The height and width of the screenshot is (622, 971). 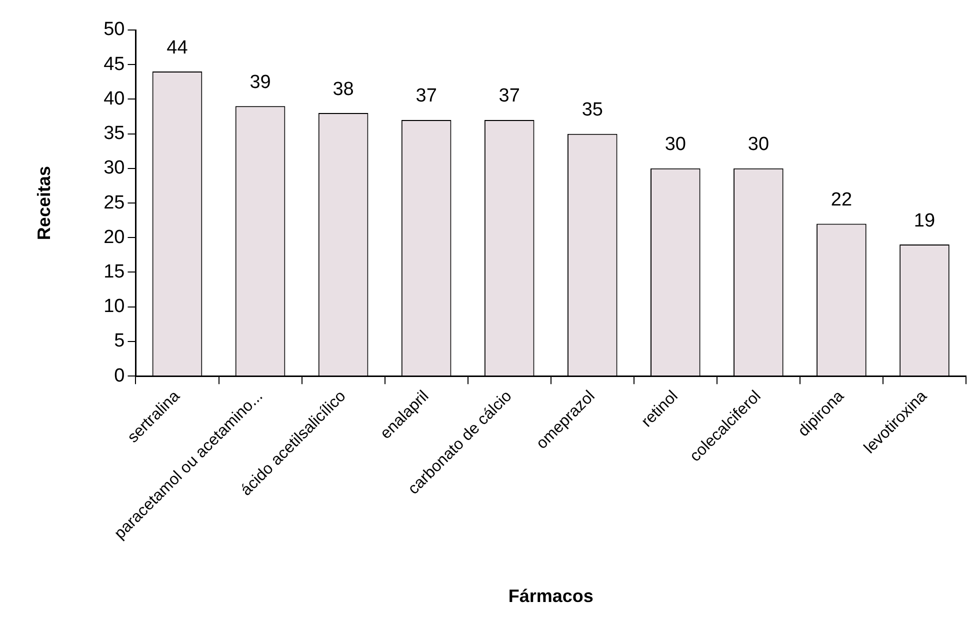 What do you see at coordinates (114, 271) in the screenshot?
I see `y-tick-label: 15` at bounding box center [114, 271].